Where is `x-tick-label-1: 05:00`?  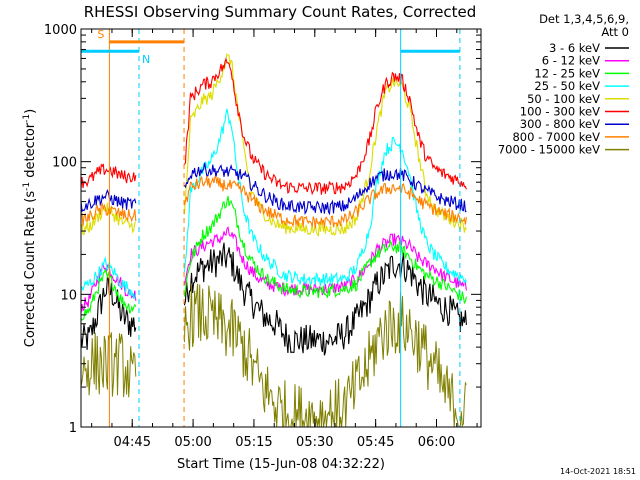
x-tick-label-1: 05:00 is located at coordinates (192, 442).